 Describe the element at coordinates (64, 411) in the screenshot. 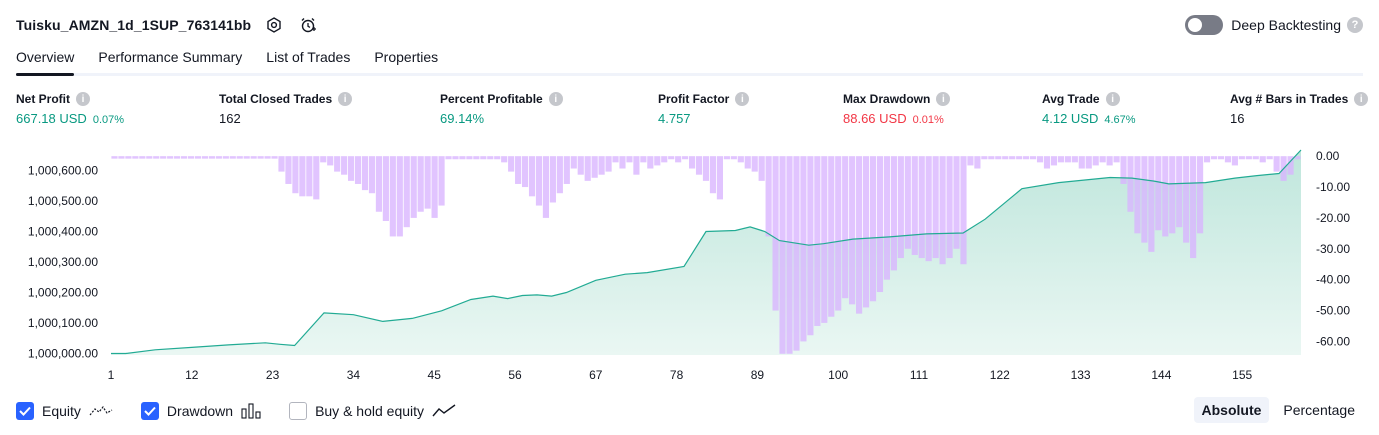

I see `legend-equity: Equity` at that location.